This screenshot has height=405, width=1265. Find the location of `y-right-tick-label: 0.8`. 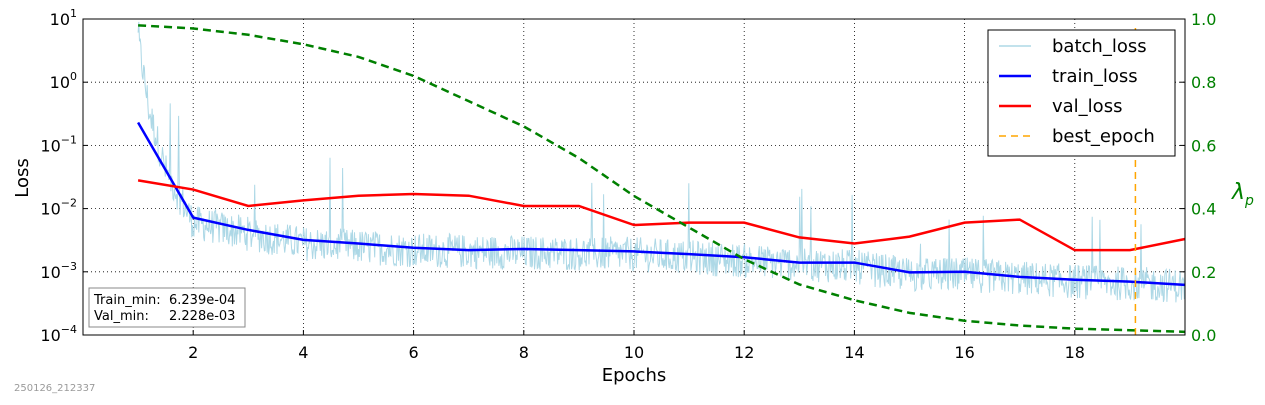

y-right-tick-label: 0.8 is located at coordinates (1203, 82).